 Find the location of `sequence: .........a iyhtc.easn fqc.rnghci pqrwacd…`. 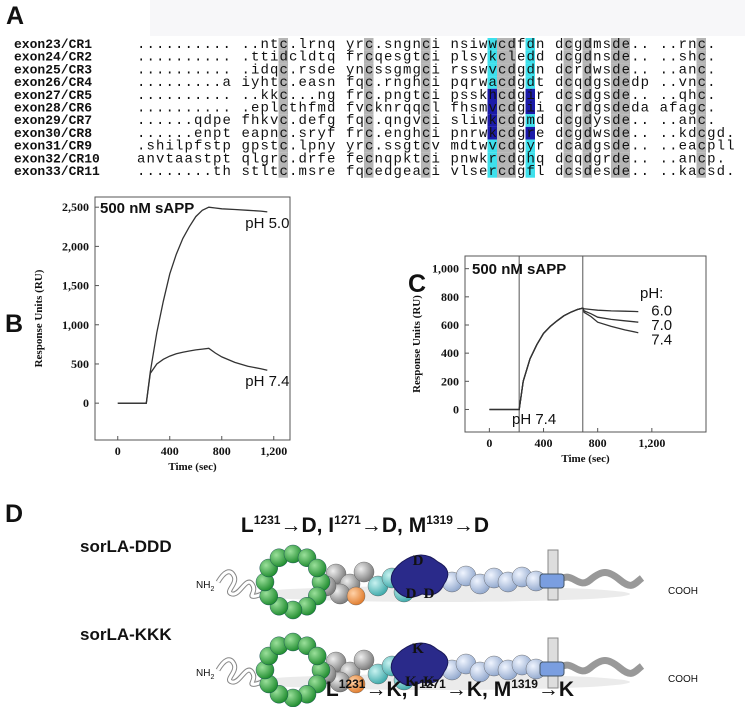

sequence: .........a iyhtc.easn fqc.rnghci pqrwacd… is located at coordinates (427, 83).